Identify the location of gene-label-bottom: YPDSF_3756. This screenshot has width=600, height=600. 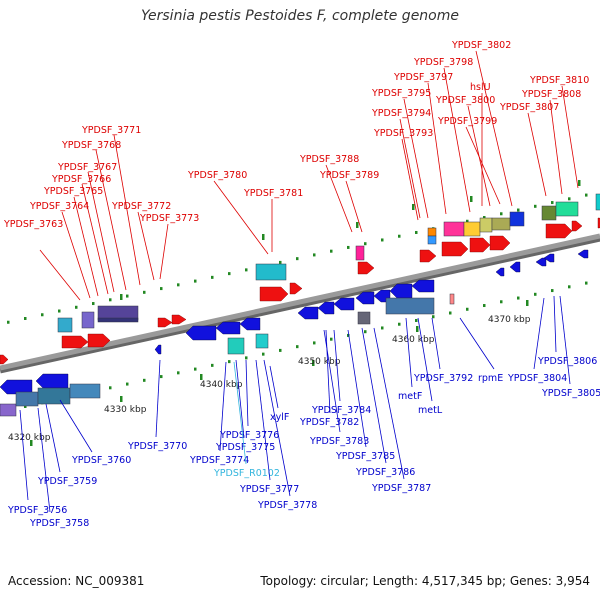
(37, 510).